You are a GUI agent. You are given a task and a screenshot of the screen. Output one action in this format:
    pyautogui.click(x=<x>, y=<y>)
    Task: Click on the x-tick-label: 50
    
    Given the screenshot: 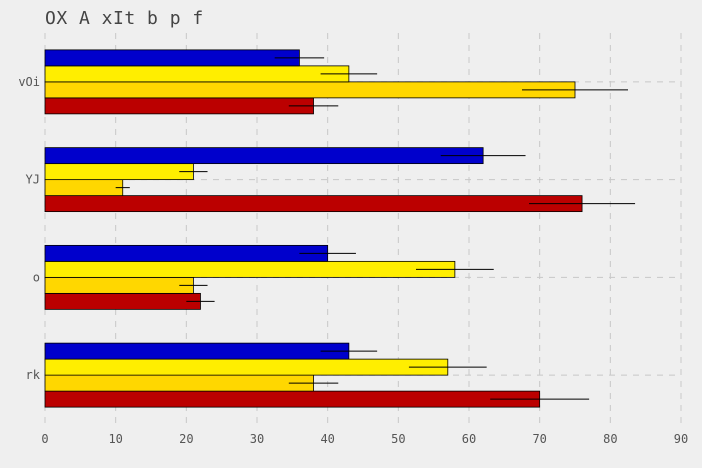 What is the action you would take?
    pyautogui.click(x=398, y=439)
    